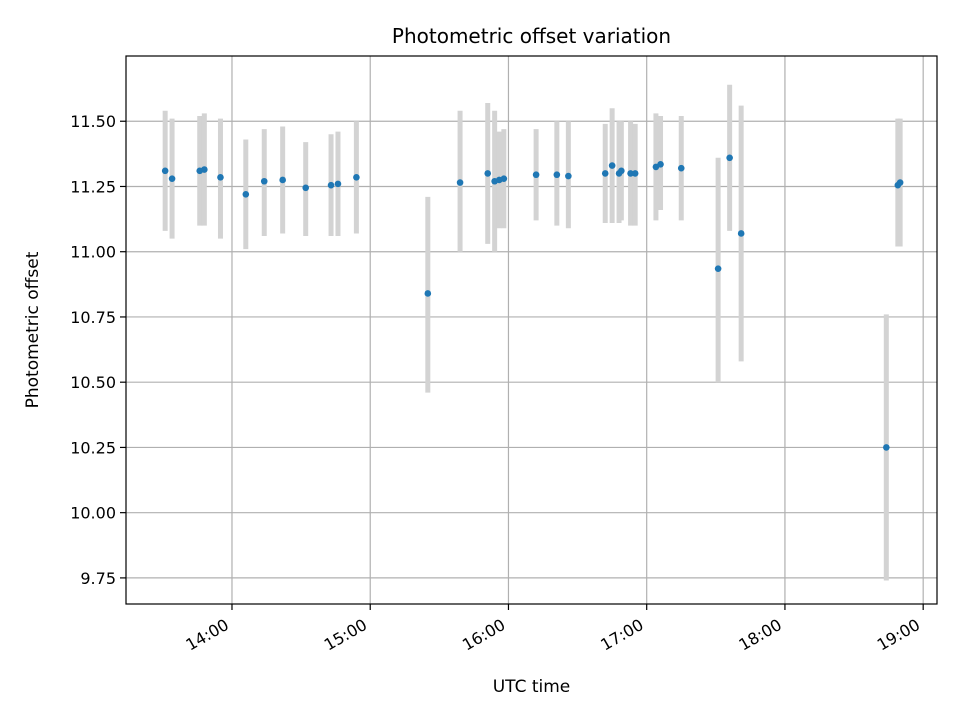 The image size is (960, 720). What do you see at coordinates (532, 687) in the screenshot?
I see `x-axis-label: UTC time` at bounding box center [532, 687].